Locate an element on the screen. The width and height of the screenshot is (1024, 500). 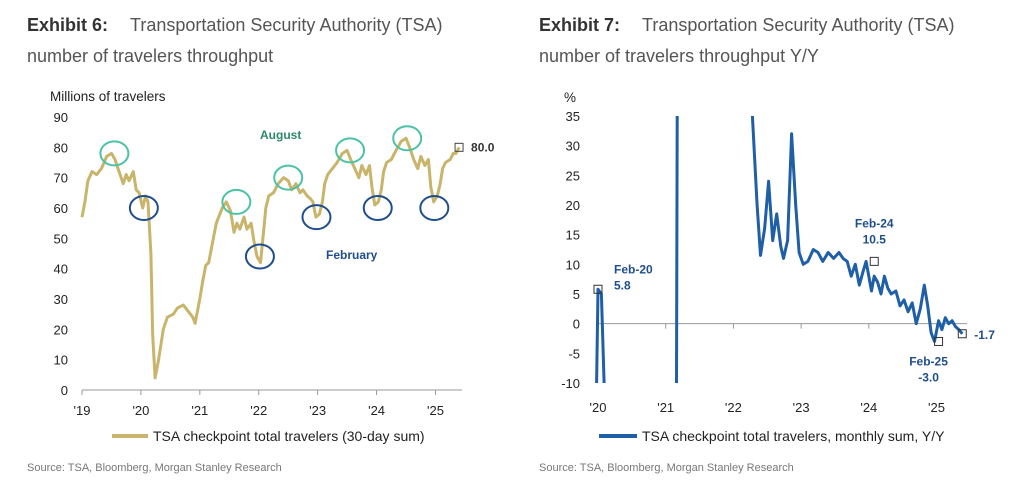
y-tick-label: 80 is located at coordinates (61, 147).